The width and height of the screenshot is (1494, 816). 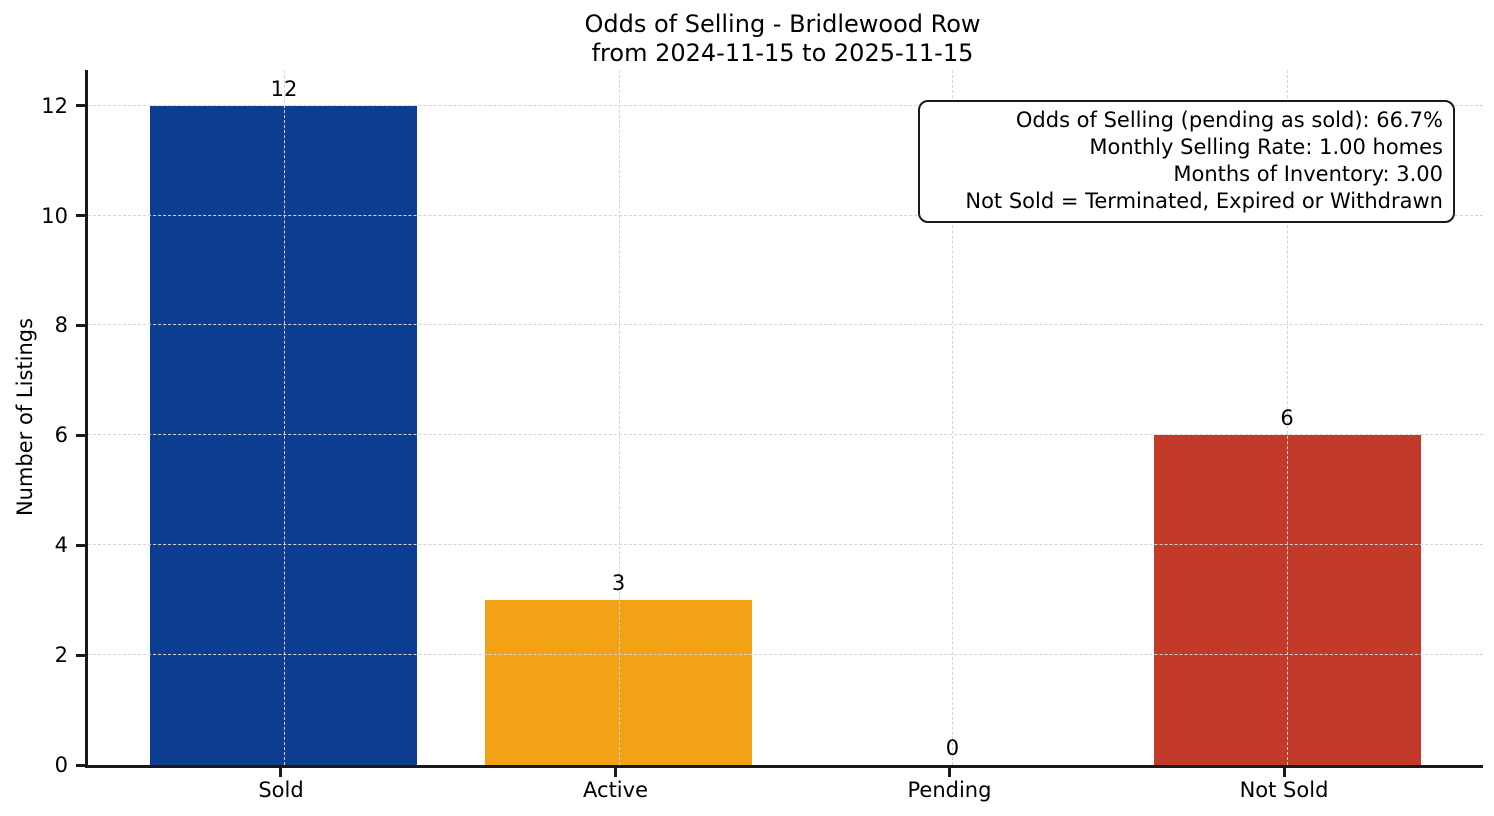 I want to click on y-tick-label: 4, so click(x=61, y=545).